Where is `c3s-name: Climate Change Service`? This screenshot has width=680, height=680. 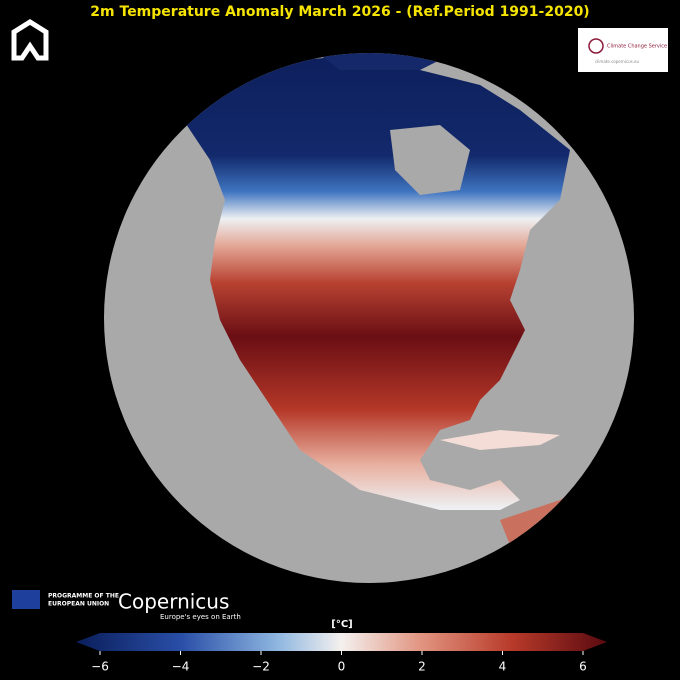
c3s-name: Climate Change Service is located at coordinates (637, 47).